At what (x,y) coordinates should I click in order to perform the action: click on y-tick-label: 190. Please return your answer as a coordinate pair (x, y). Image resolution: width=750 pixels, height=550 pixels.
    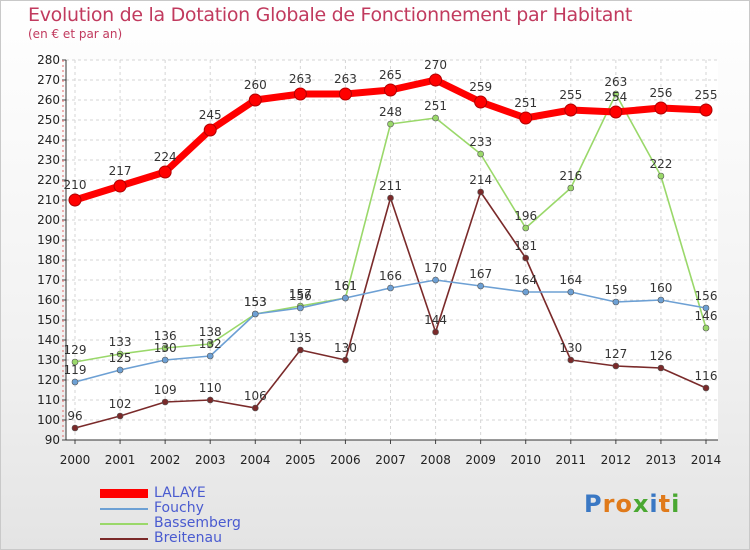
    Looking at the image, I should click on (48, 240).